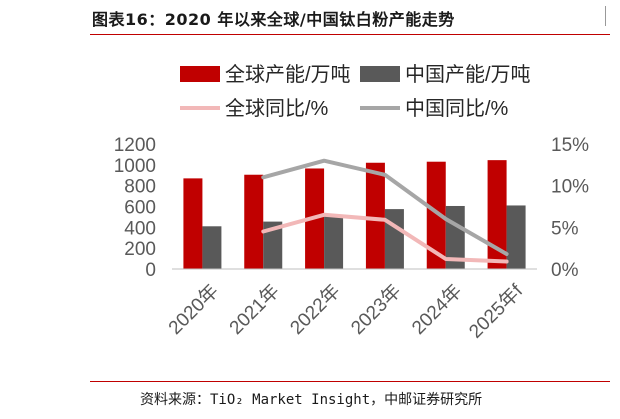 The image size is (620, 419). Describe the element at coordinates (376, 309) in the screenshot. I see `x-tick-3: 2023年` at that location.